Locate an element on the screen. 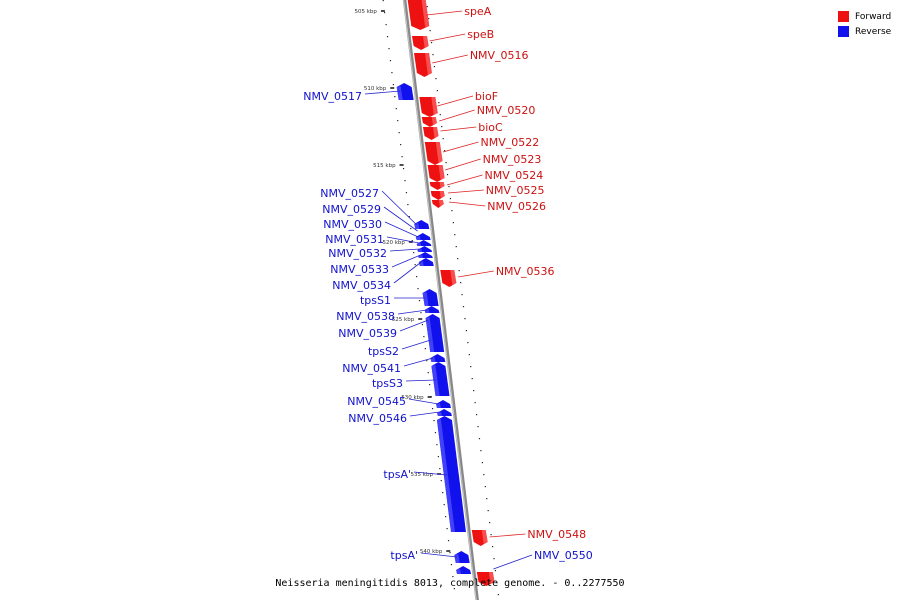 Image resolution: width=900 pixels, height=600 pixels. reverse-swatch is located at coordinates (843, 31).